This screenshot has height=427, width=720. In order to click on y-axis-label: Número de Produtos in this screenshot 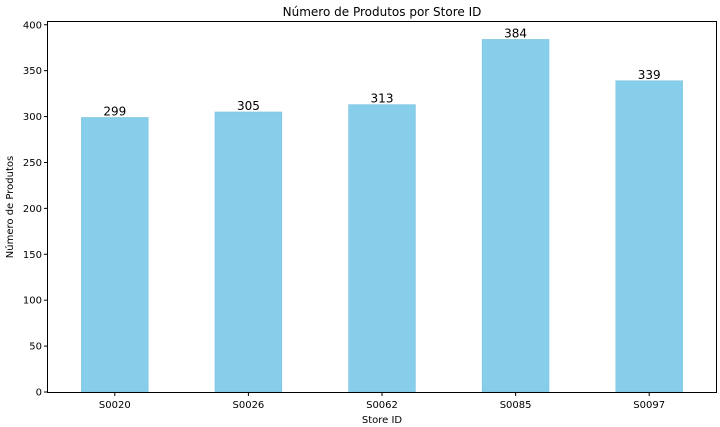, I will do `click(10, 207)`.